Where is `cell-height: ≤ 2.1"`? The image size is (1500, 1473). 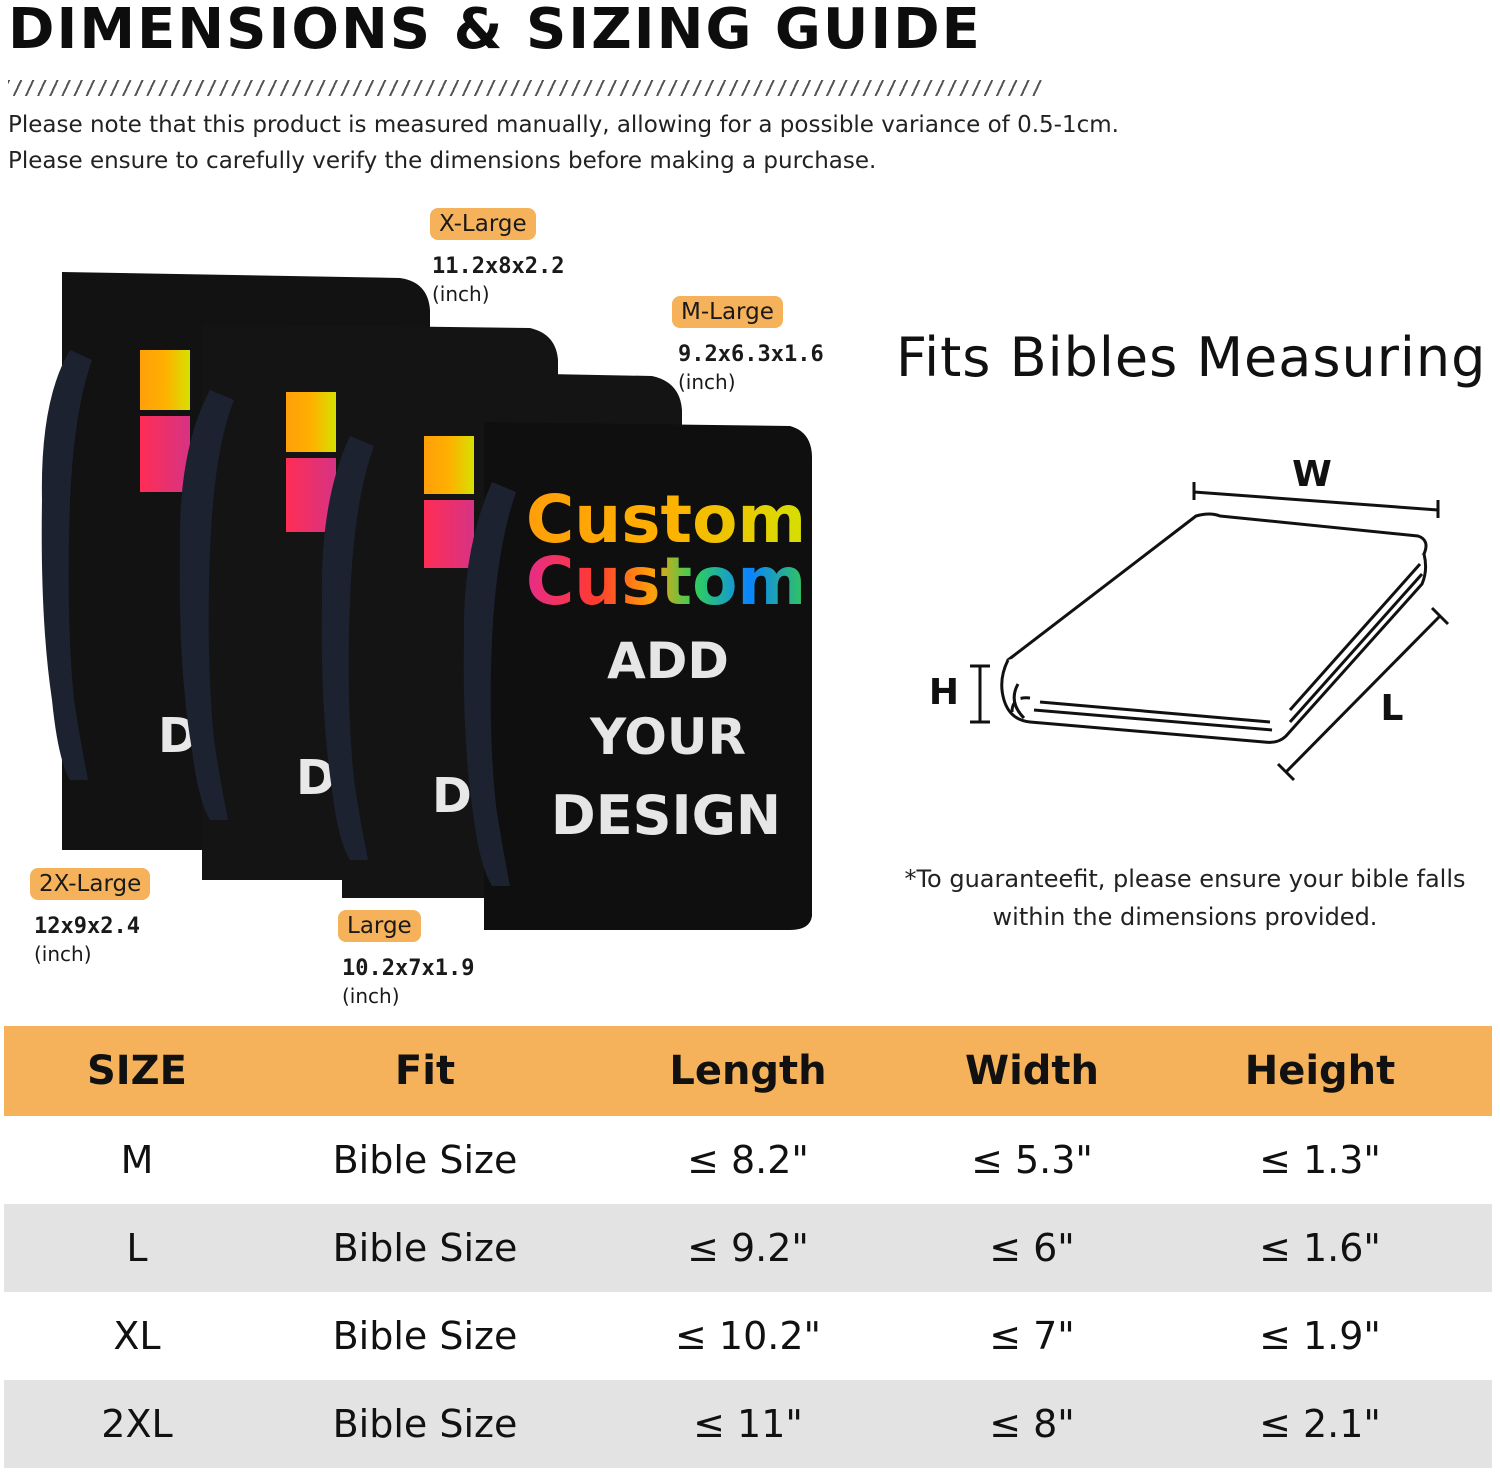
cell-height: ≤ 2.1" is located at coordinates (1320, 1424).